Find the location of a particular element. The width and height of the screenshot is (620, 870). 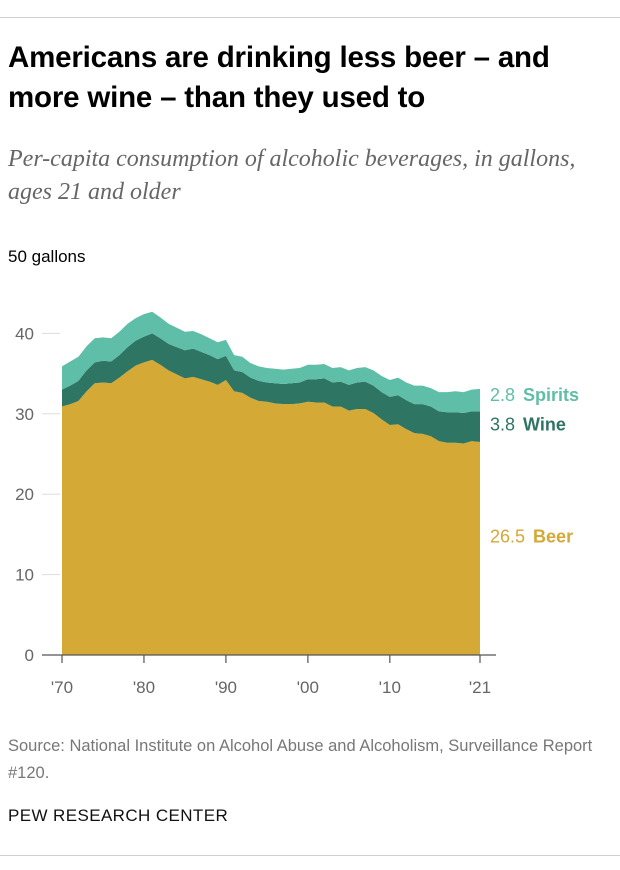

top-divider is located at coordinates (310, 17).